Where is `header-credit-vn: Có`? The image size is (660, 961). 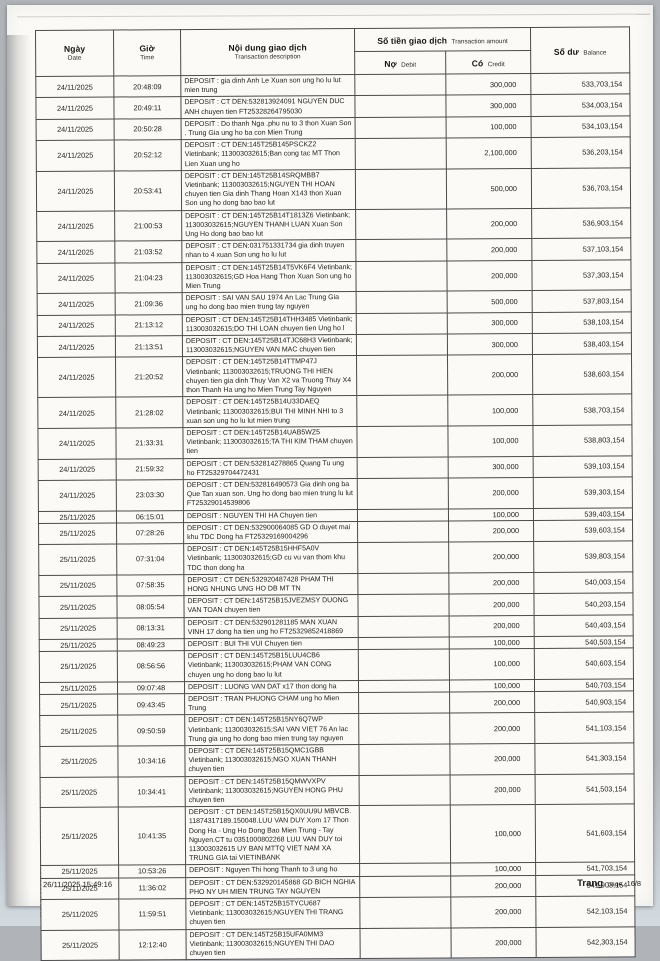
header-credit-vn: Có is located at coordinates (477, 63).